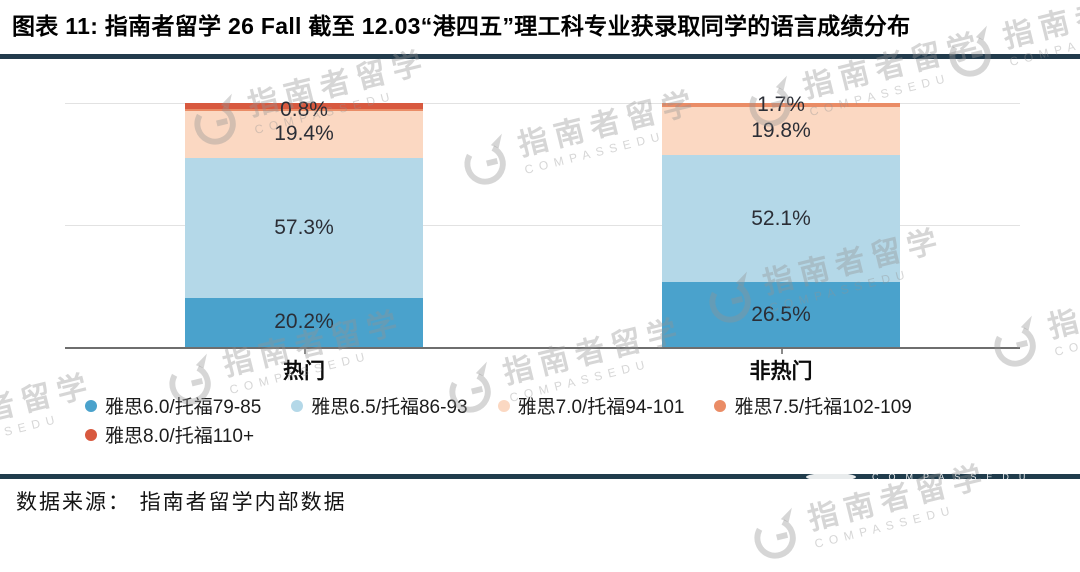 The height and width of the screenshot is (572, 1080). What do you see at coordinates (542, 103) in the screenshot?
I see `gridline-100pct` at bounding box center [542, 103].